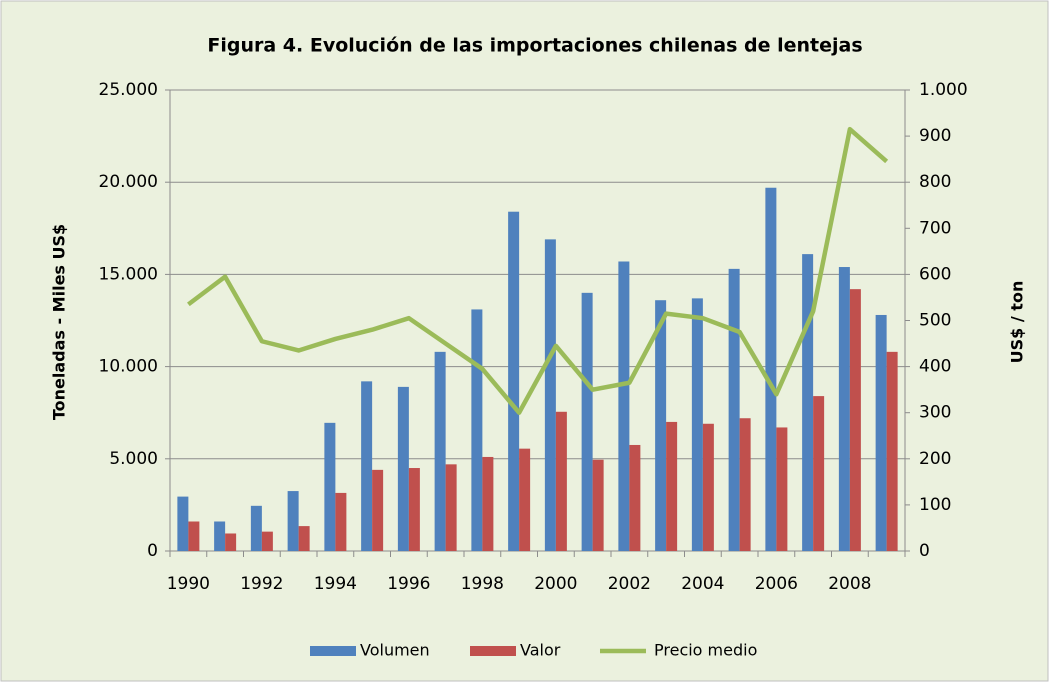 The height and width of the screenshot is (683, 1051). Describe the element at coordinates (128, 182) in the screenshot. I see `y-tick-label: 20.000` at that location.